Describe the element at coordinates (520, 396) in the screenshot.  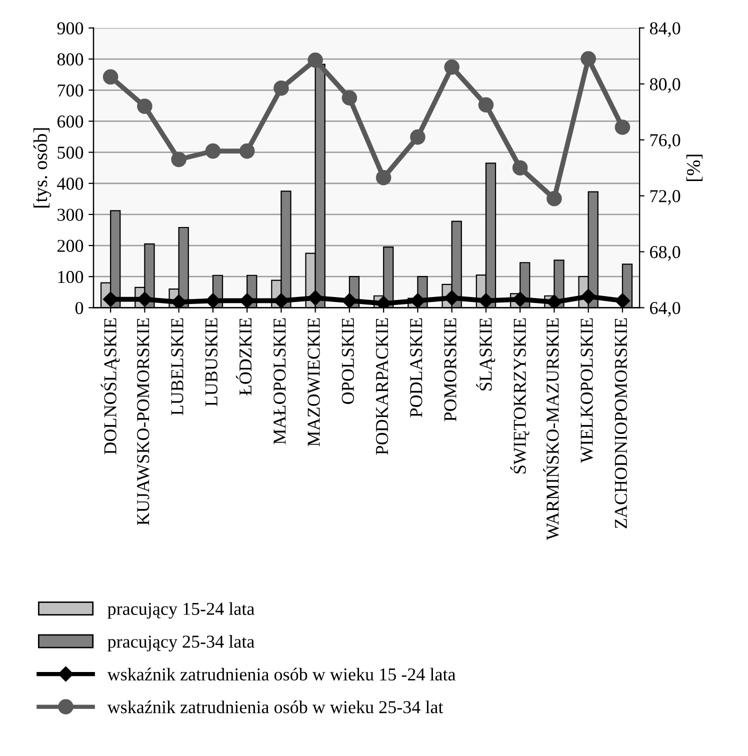
I see `x-tick-label: ŚWIĘTOKRZYSKIE` at that location.